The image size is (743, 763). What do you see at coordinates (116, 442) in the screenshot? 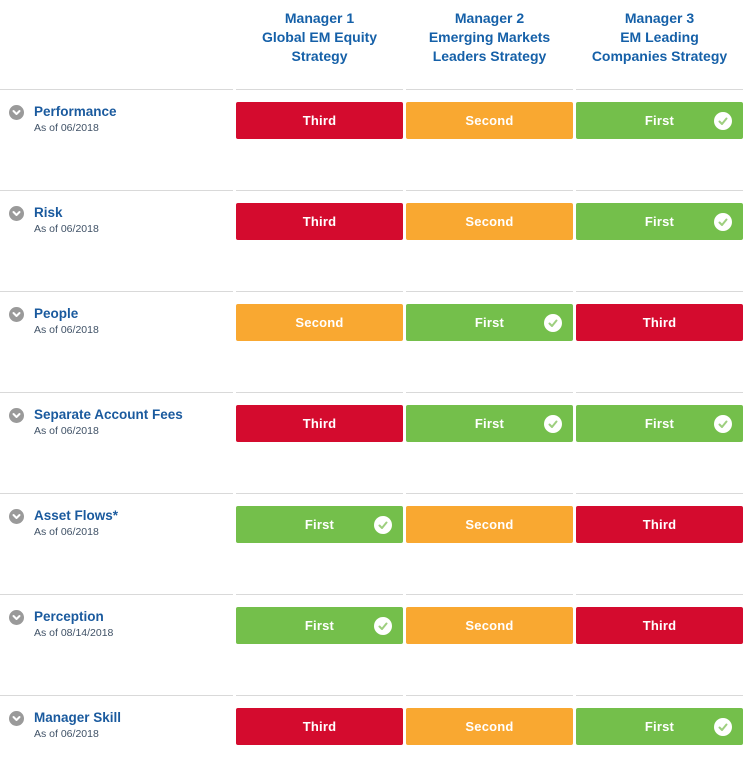
I see `row-header: Separate Account Fees As of 06/2018` at bounding box center [116, 442].